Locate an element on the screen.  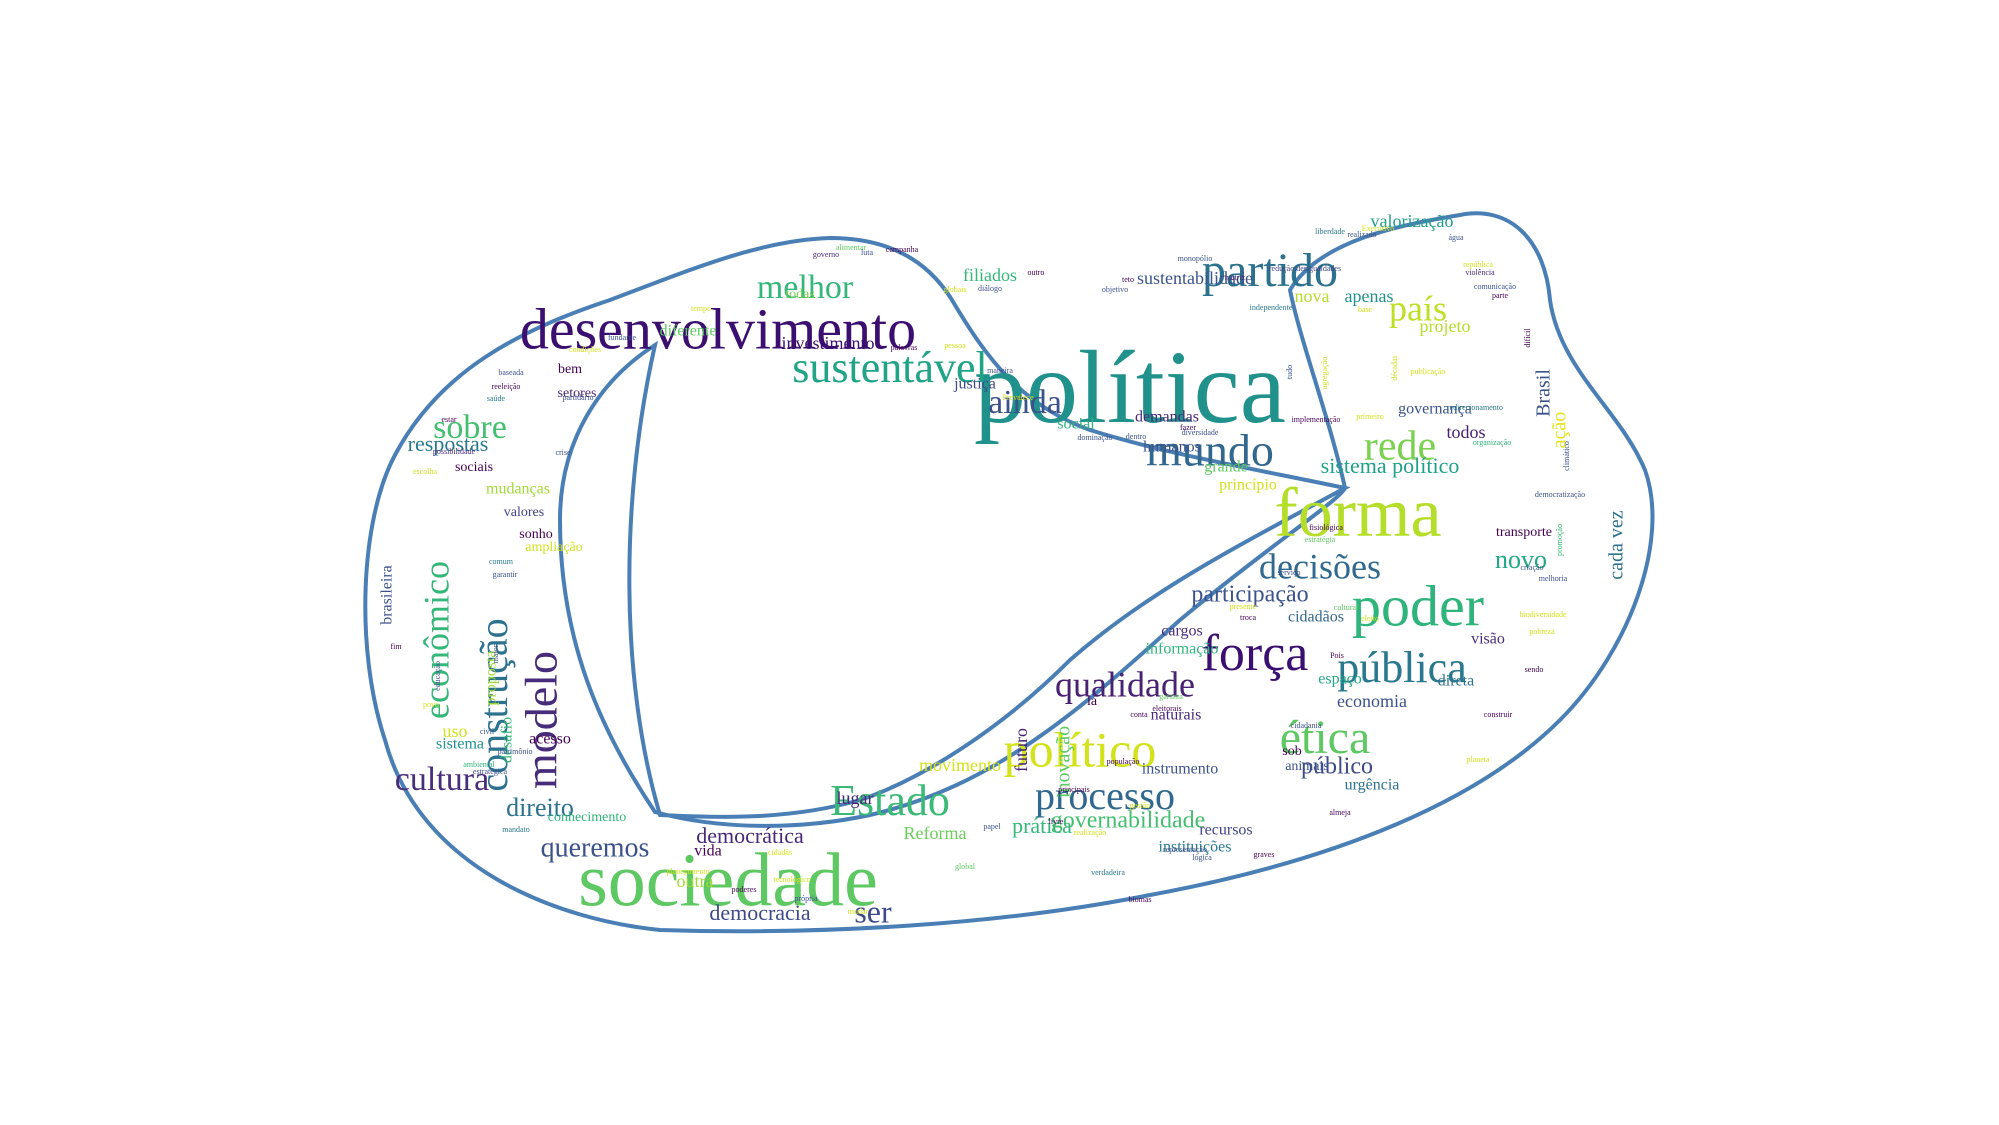
cloud-word: la is located at coordinates (1092, 701).